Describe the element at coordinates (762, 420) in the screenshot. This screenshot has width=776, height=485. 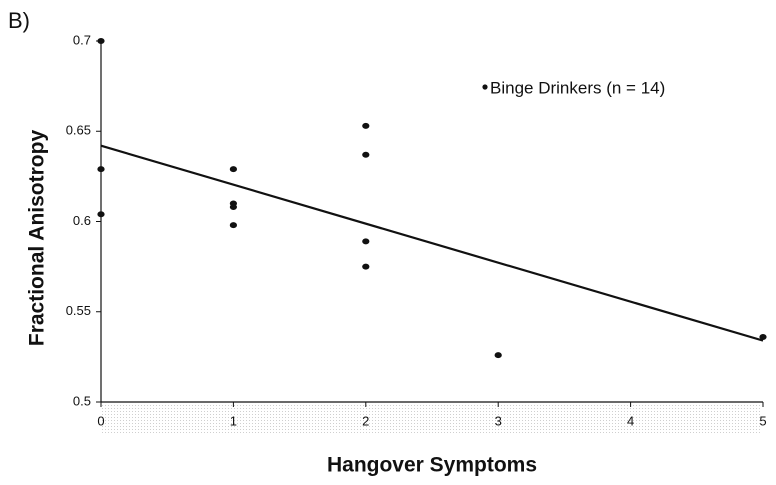
I see `x-tick-label: 5` at that location.